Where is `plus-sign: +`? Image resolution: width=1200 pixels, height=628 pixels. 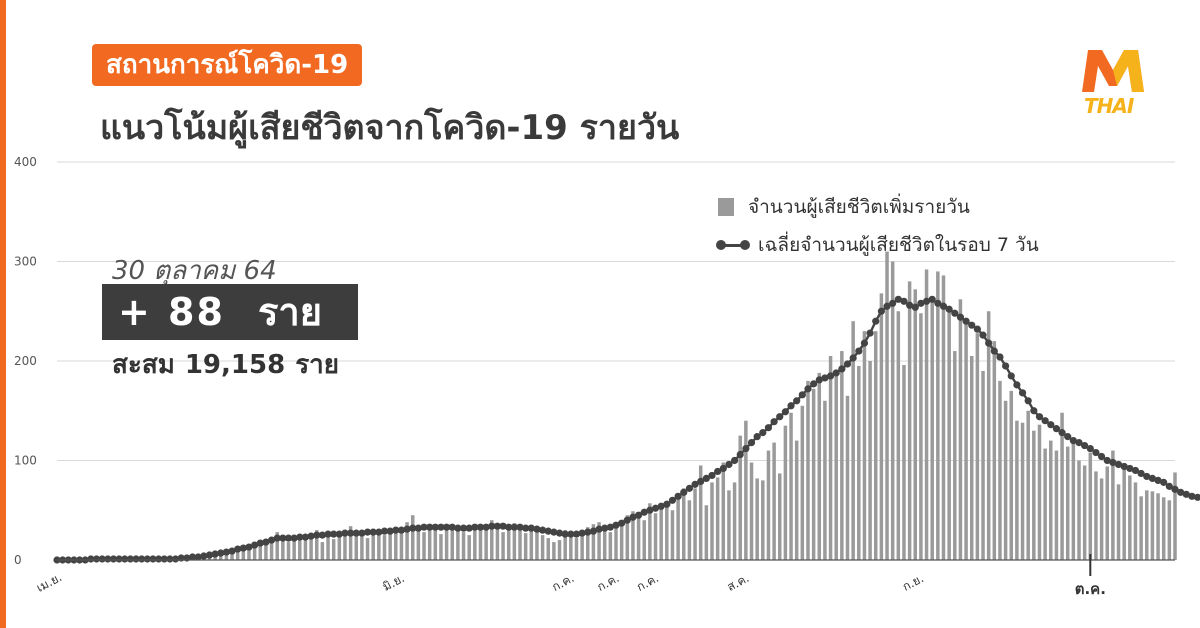 plus-sign: + is located at coordinates (134, 312).